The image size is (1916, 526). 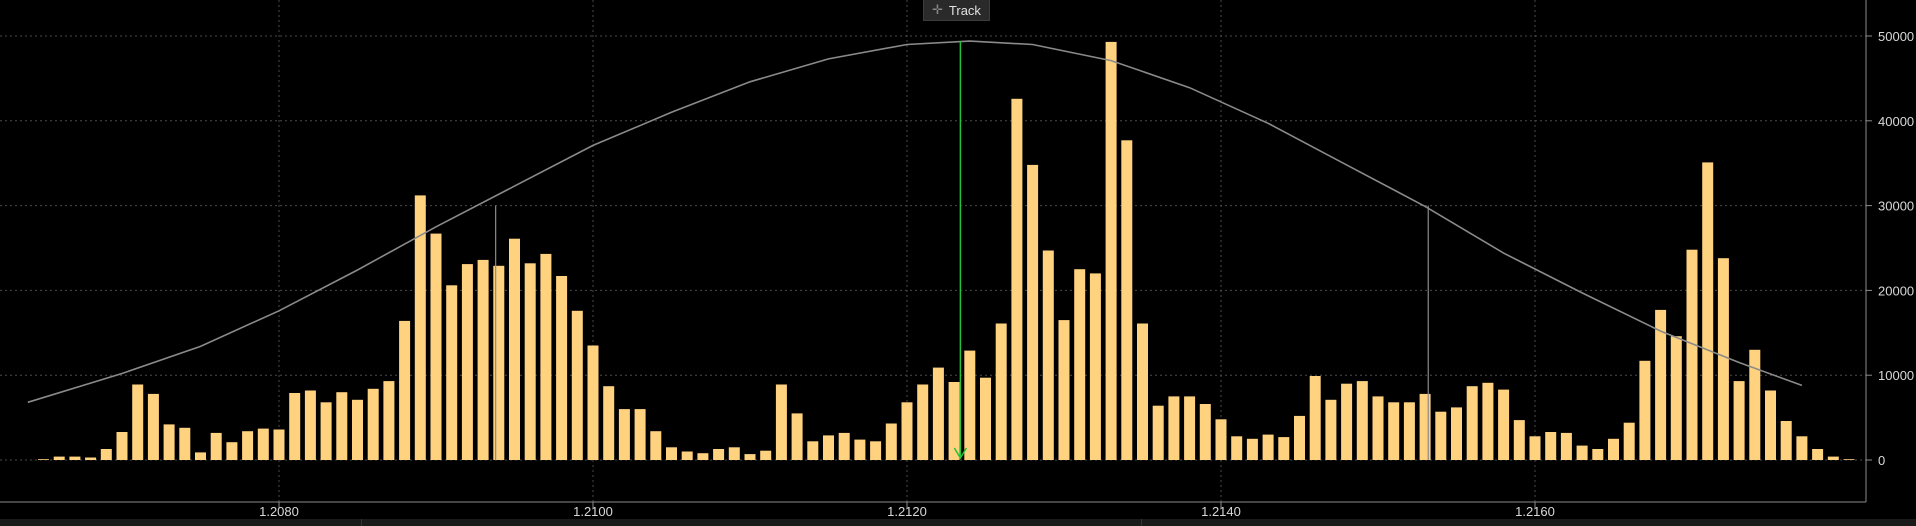 What do you see at coordinates (1535, 511) in the screenshot?
I see `x-tick-label: 1.2160` at bounding box center [1535, 511].